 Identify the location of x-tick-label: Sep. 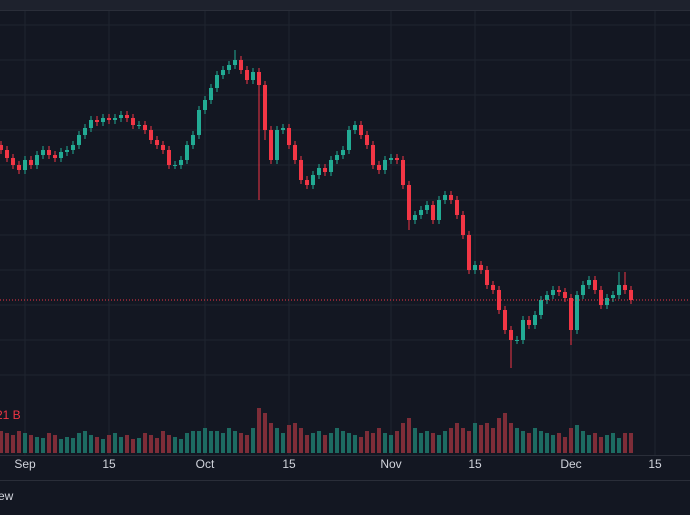
(25, 464).